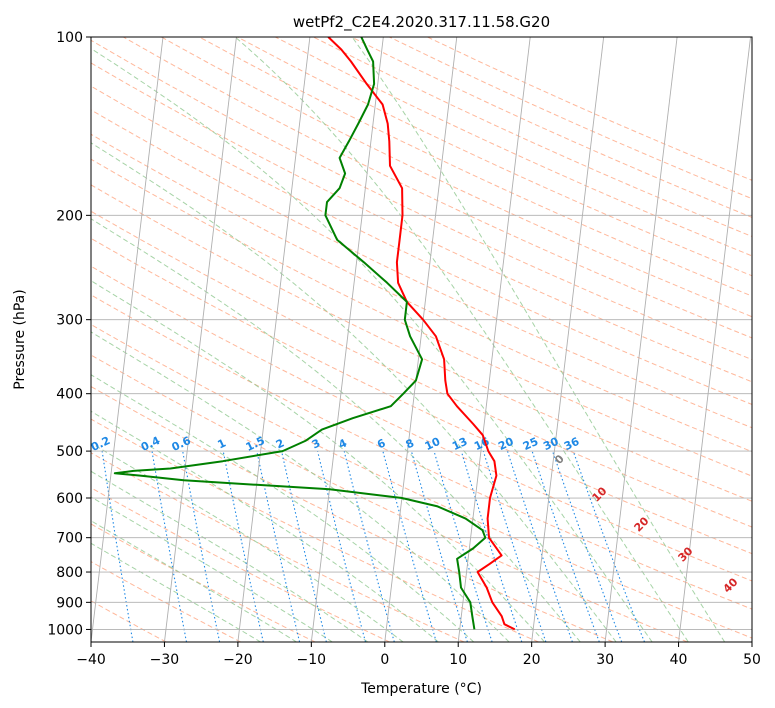 The height and width of the screenshot is (708, 775). I want to click on y-tick-label: 700, so click(69, 539).